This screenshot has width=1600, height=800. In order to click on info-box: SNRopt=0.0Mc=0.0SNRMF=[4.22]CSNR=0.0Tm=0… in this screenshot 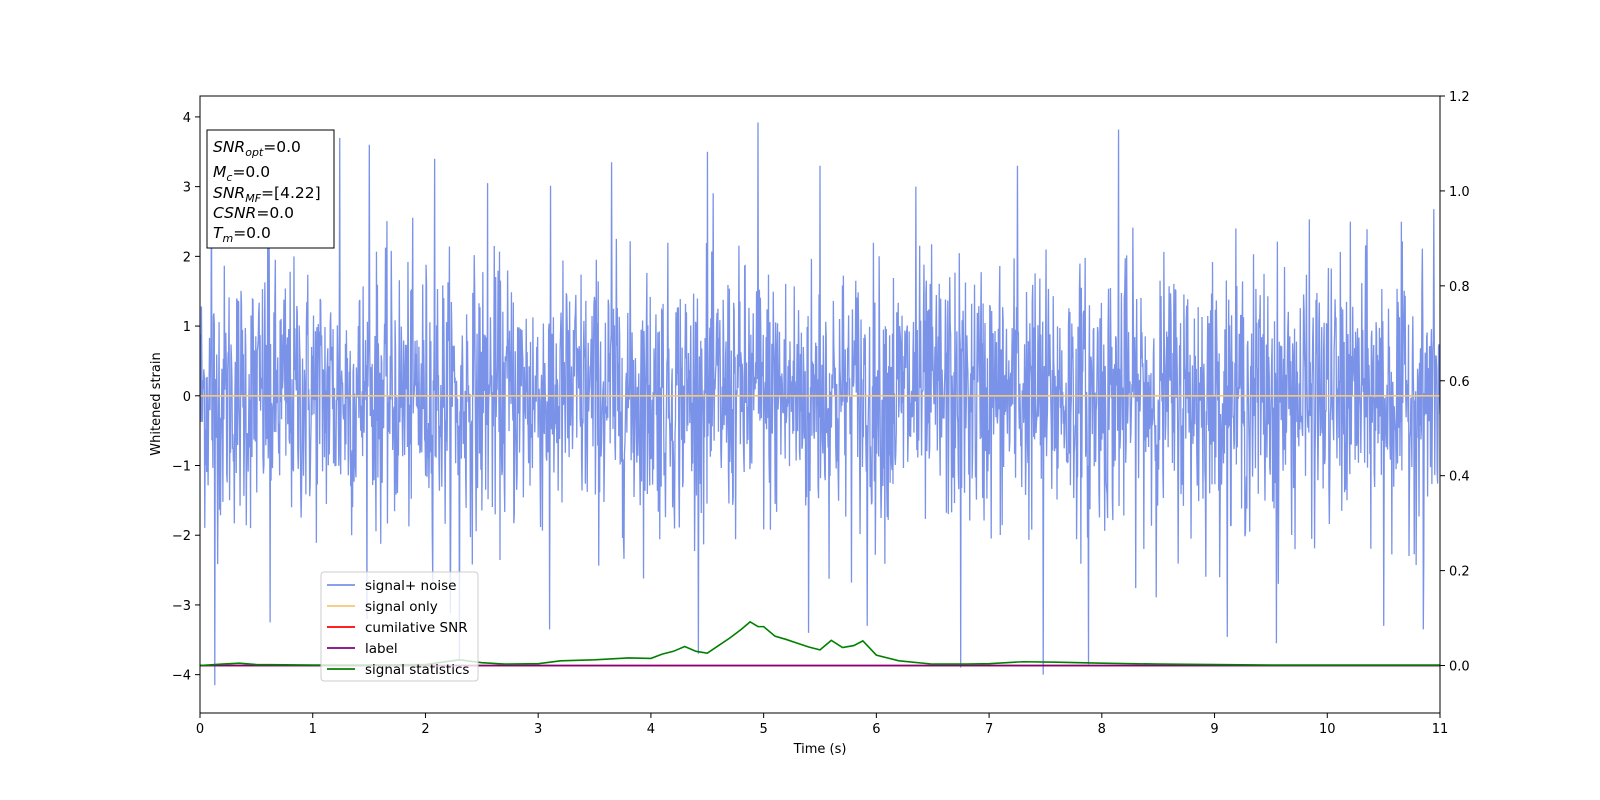, I will do `click(270, 189)`.